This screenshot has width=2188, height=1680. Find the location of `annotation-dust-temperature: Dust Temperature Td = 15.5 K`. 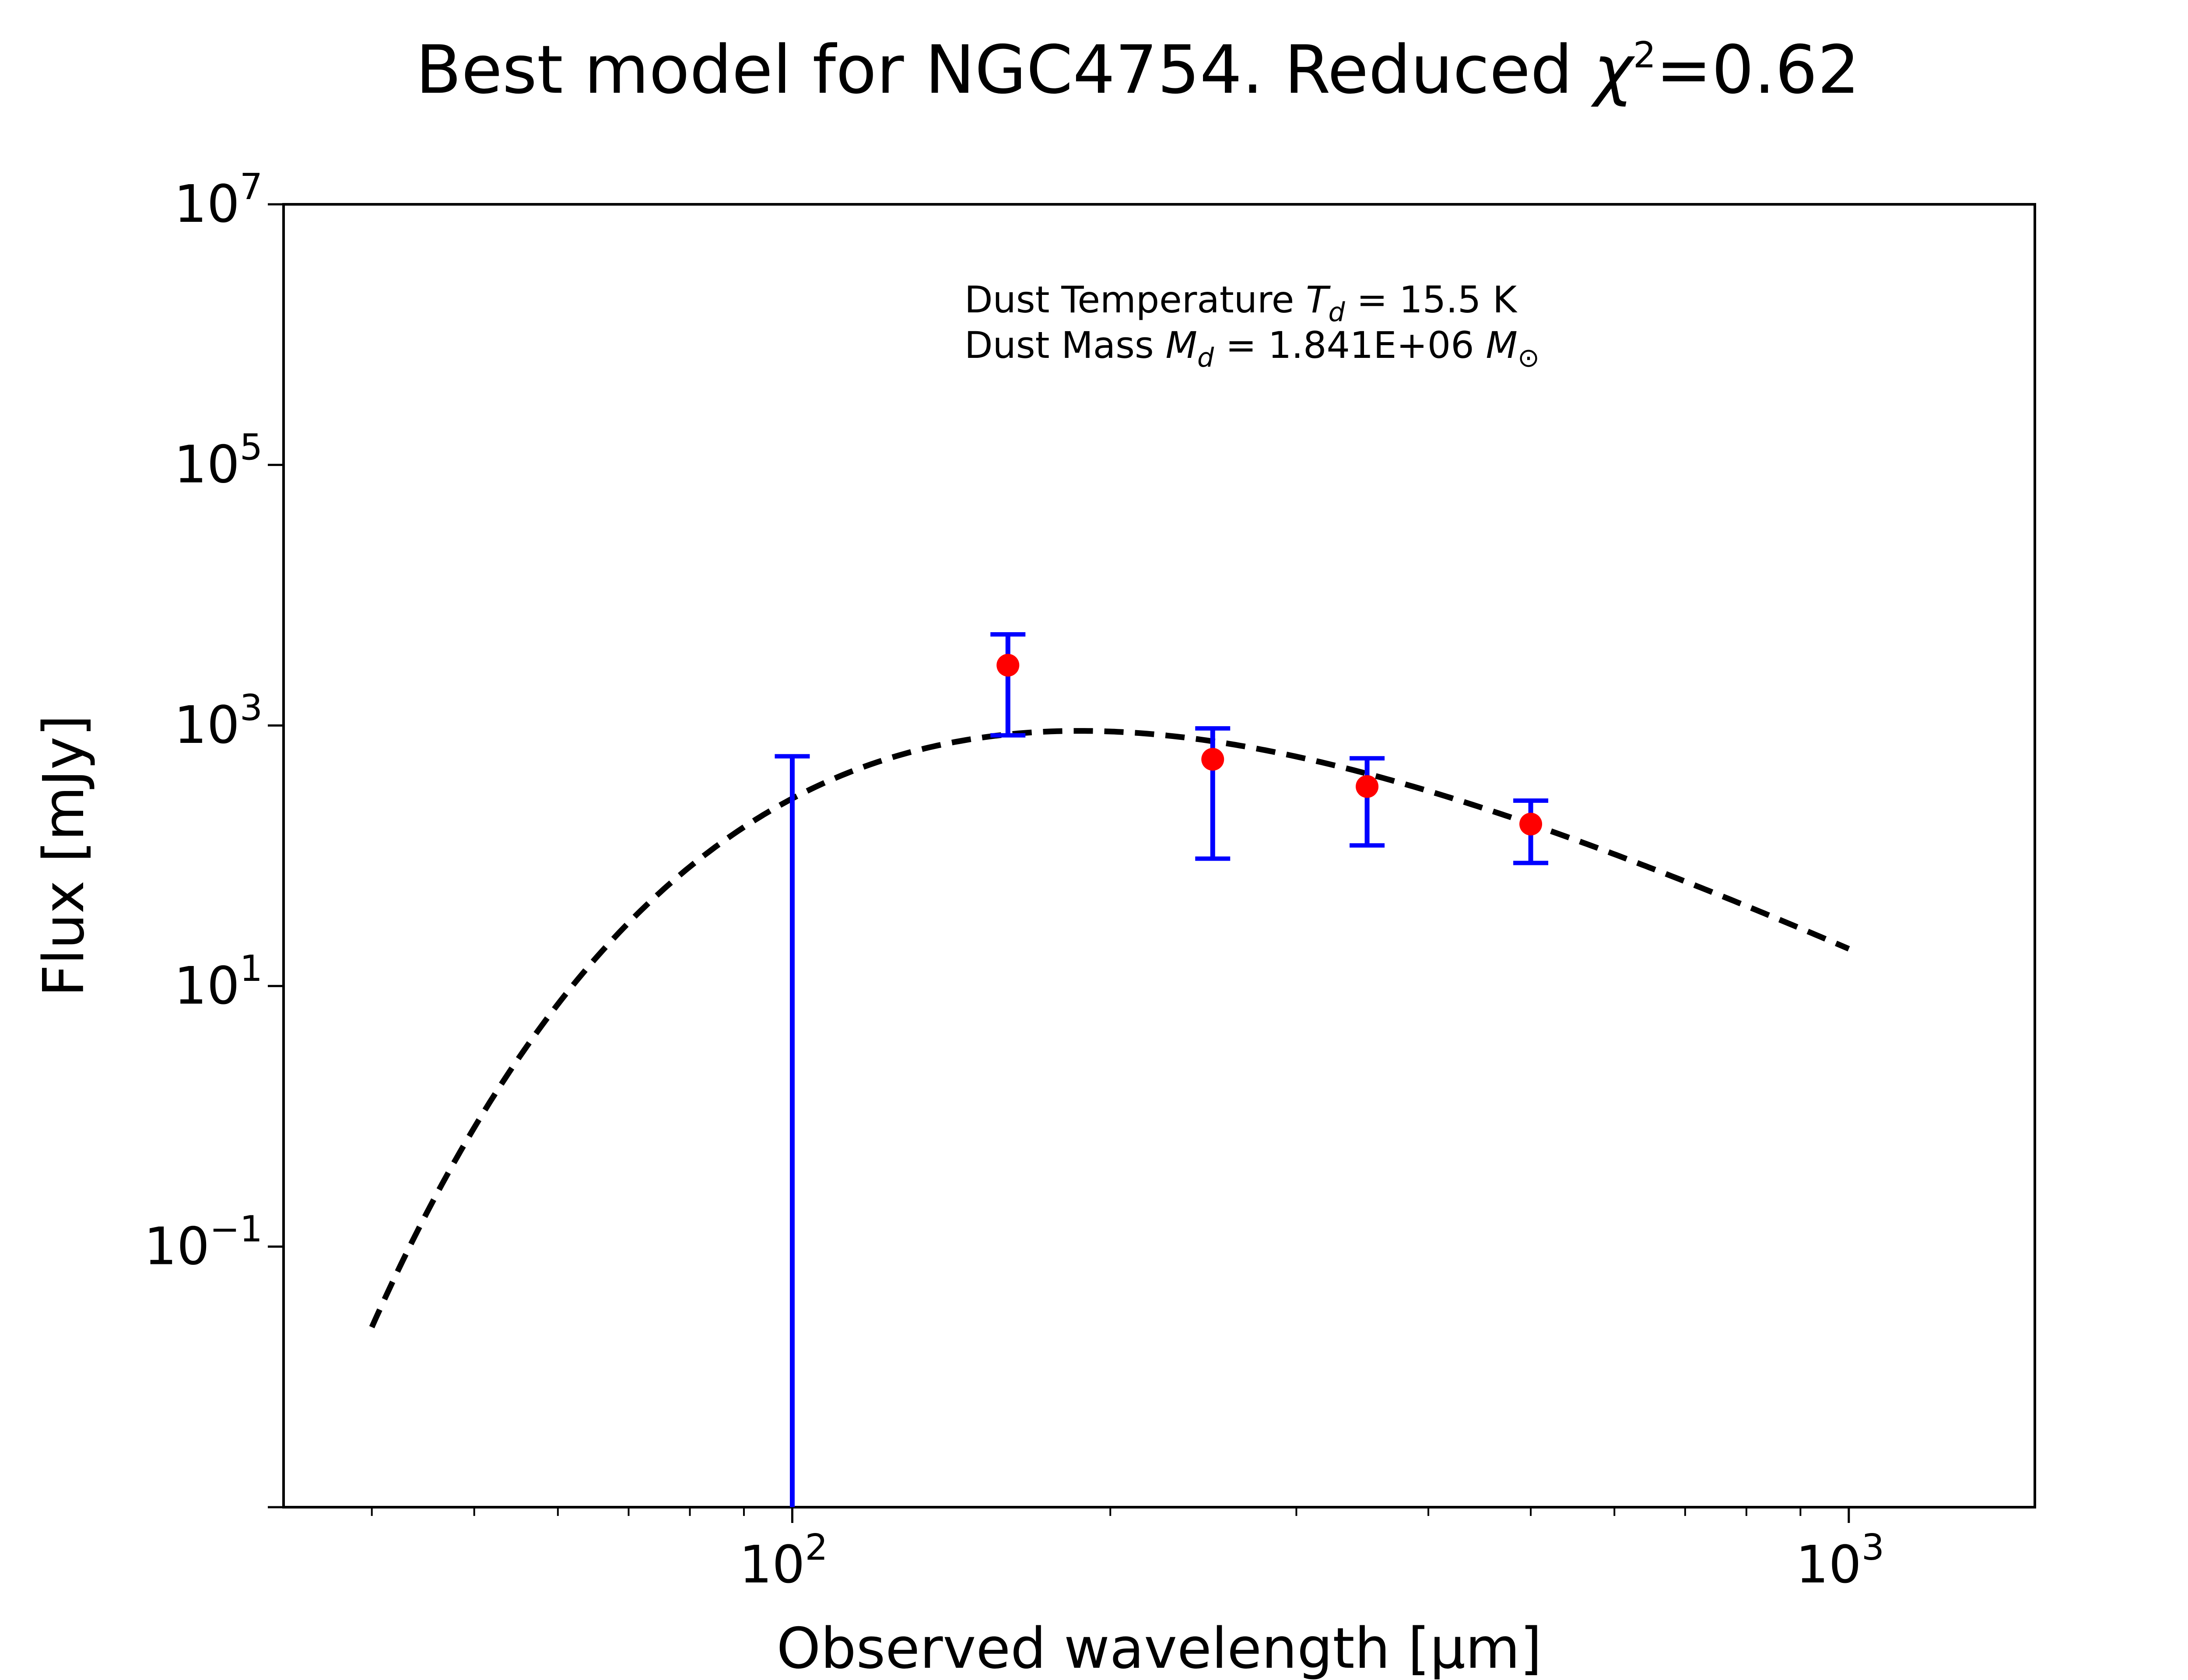

annotation-dust-temperature: Dust Temperature Td = 15.5 K is located at coordinates (1241, 303).